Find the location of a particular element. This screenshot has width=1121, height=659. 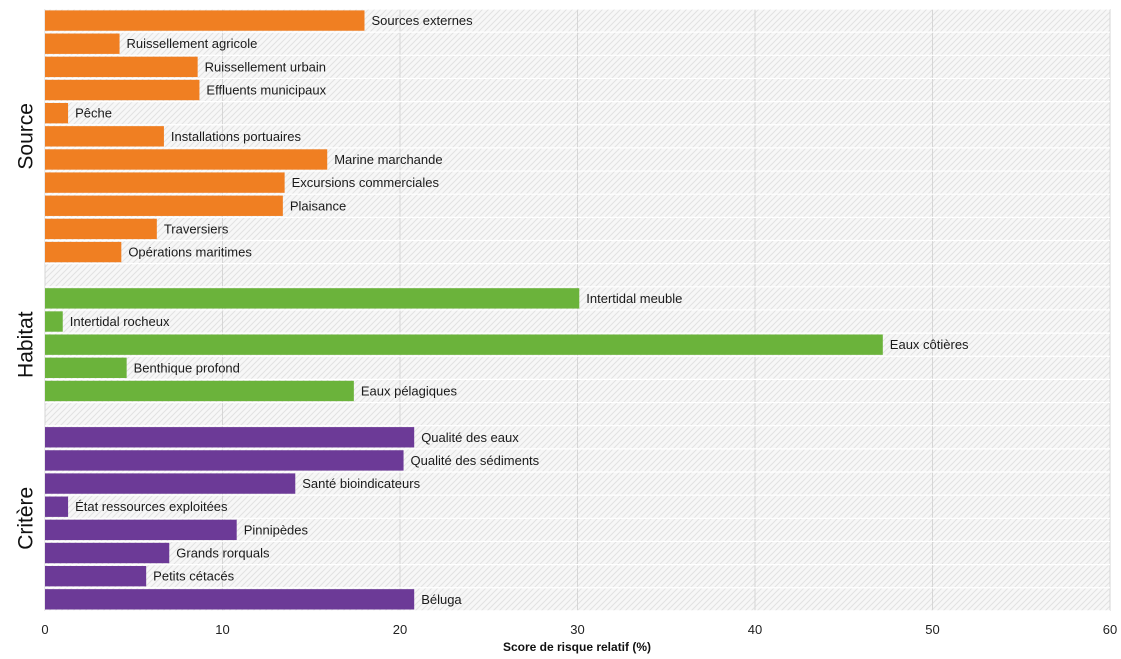

x-tick-label: 50 is located at coordinates (932, 629).